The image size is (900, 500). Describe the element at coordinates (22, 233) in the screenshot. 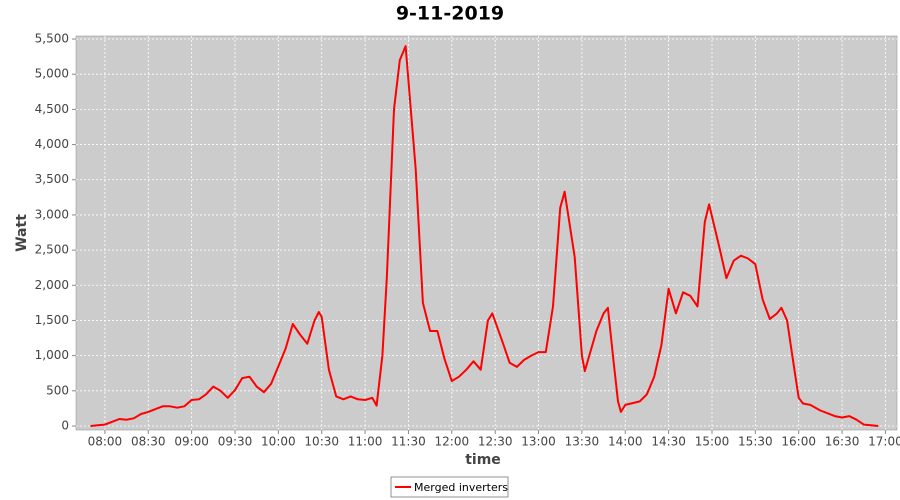

I see `y-axis-label: Watt` at that location.